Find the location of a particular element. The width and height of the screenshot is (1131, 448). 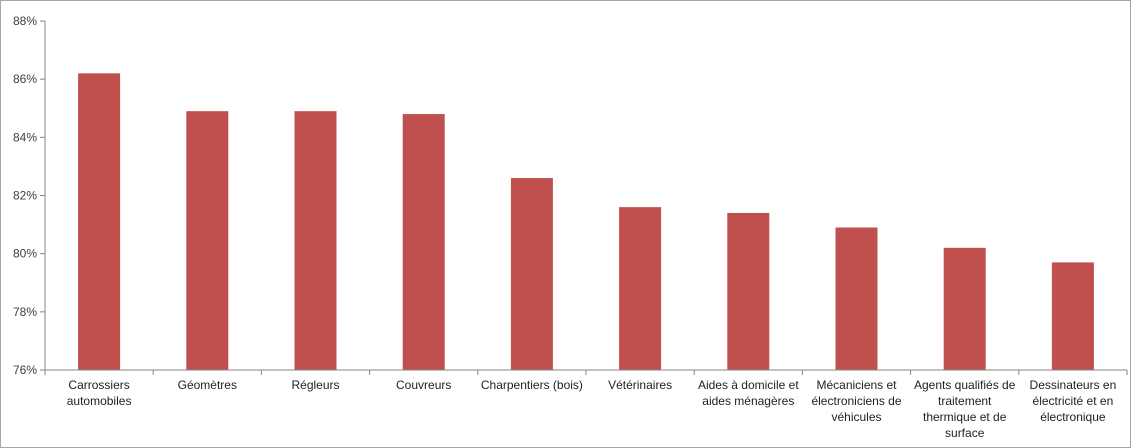

x-tick-label: Carrossiers automobiles is located at coordinates (99, 393).